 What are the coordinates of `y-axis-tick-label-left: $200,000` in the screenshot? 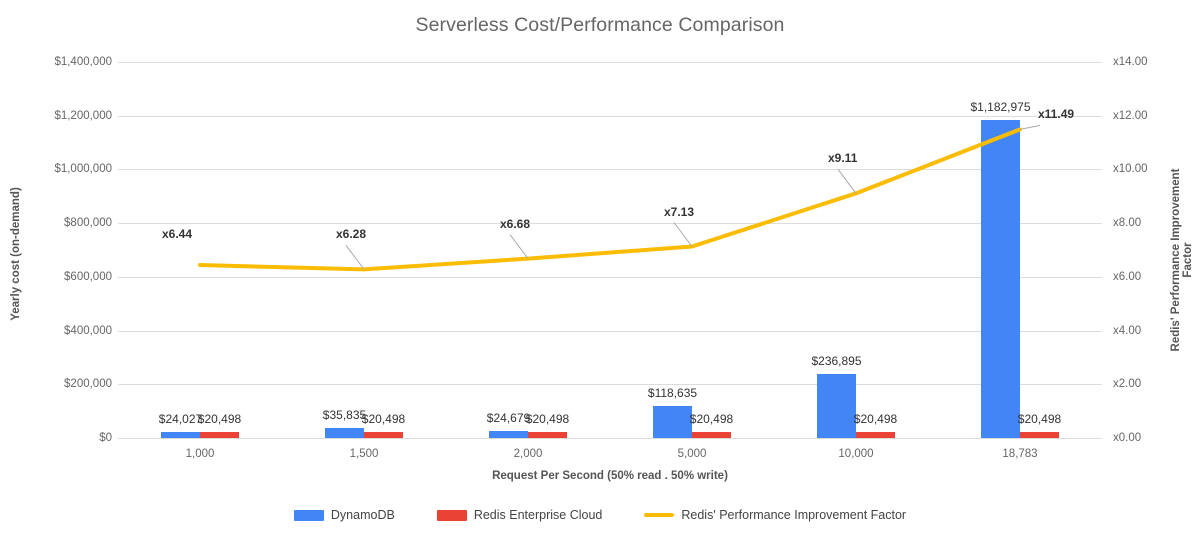 It's located at (88, 384).